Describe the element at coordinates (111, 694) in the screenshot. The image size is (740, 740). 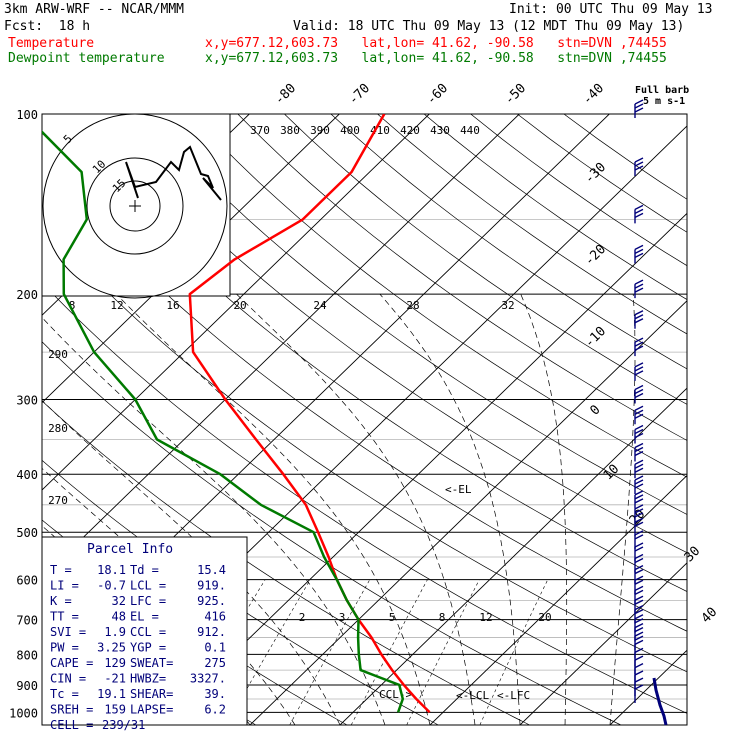
I see `parcel-index-value: 19.1` at that location.